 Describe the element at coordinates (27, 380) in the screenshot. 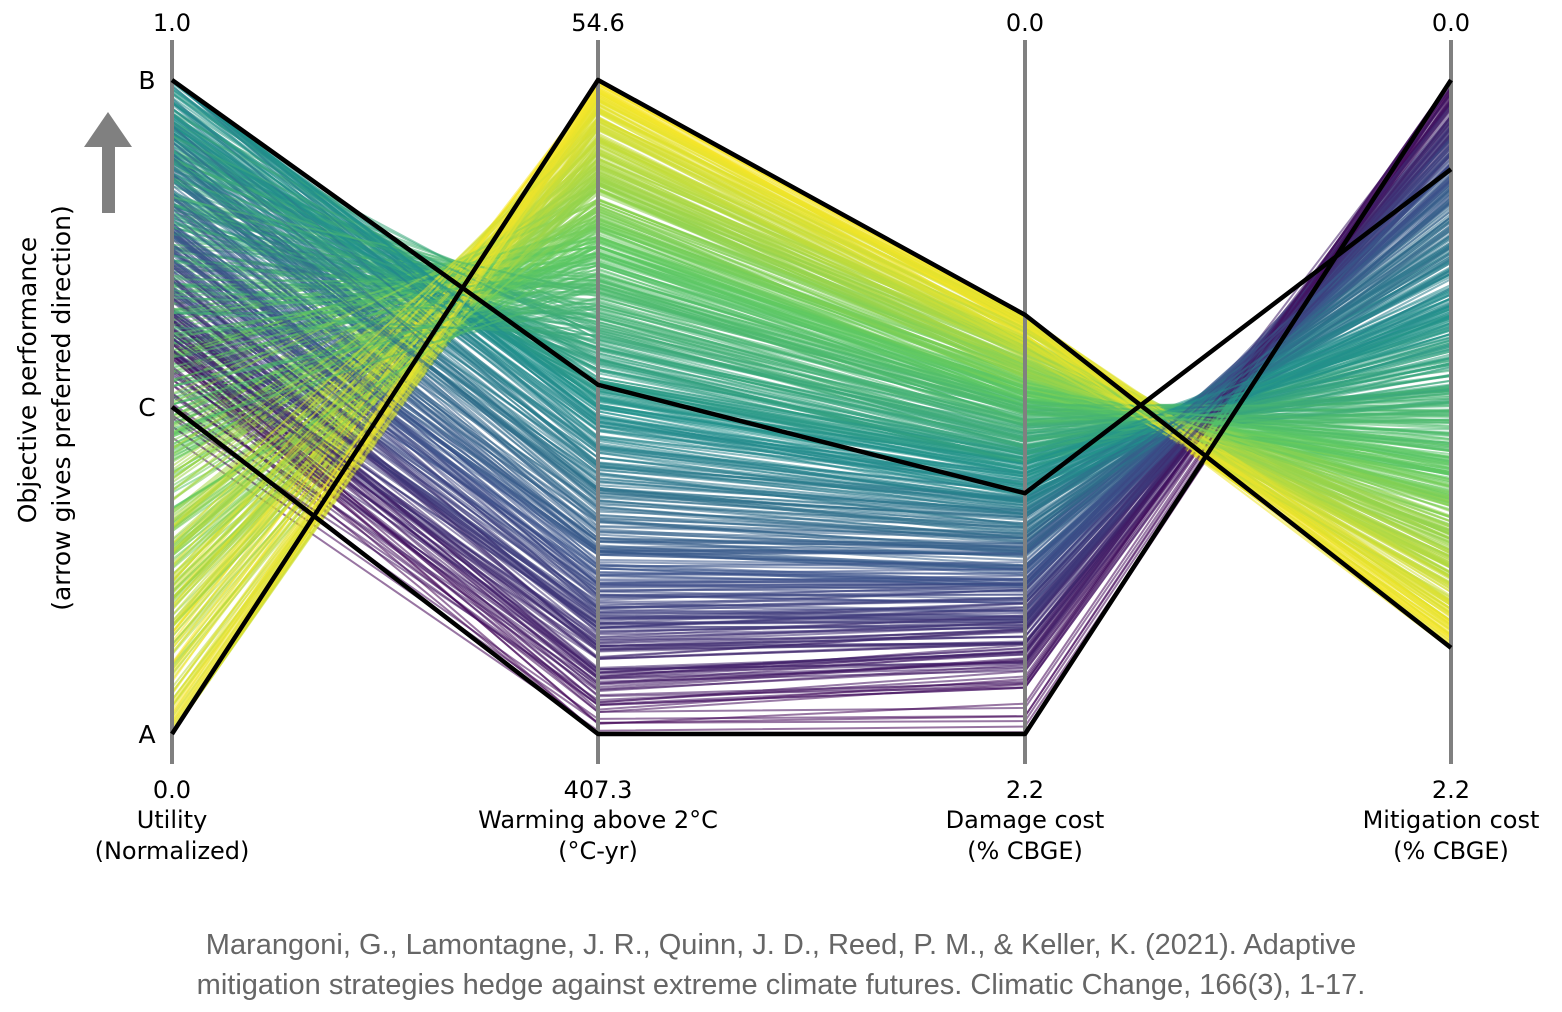

I see `y-axis-label-line1: Objective performance` at that location.